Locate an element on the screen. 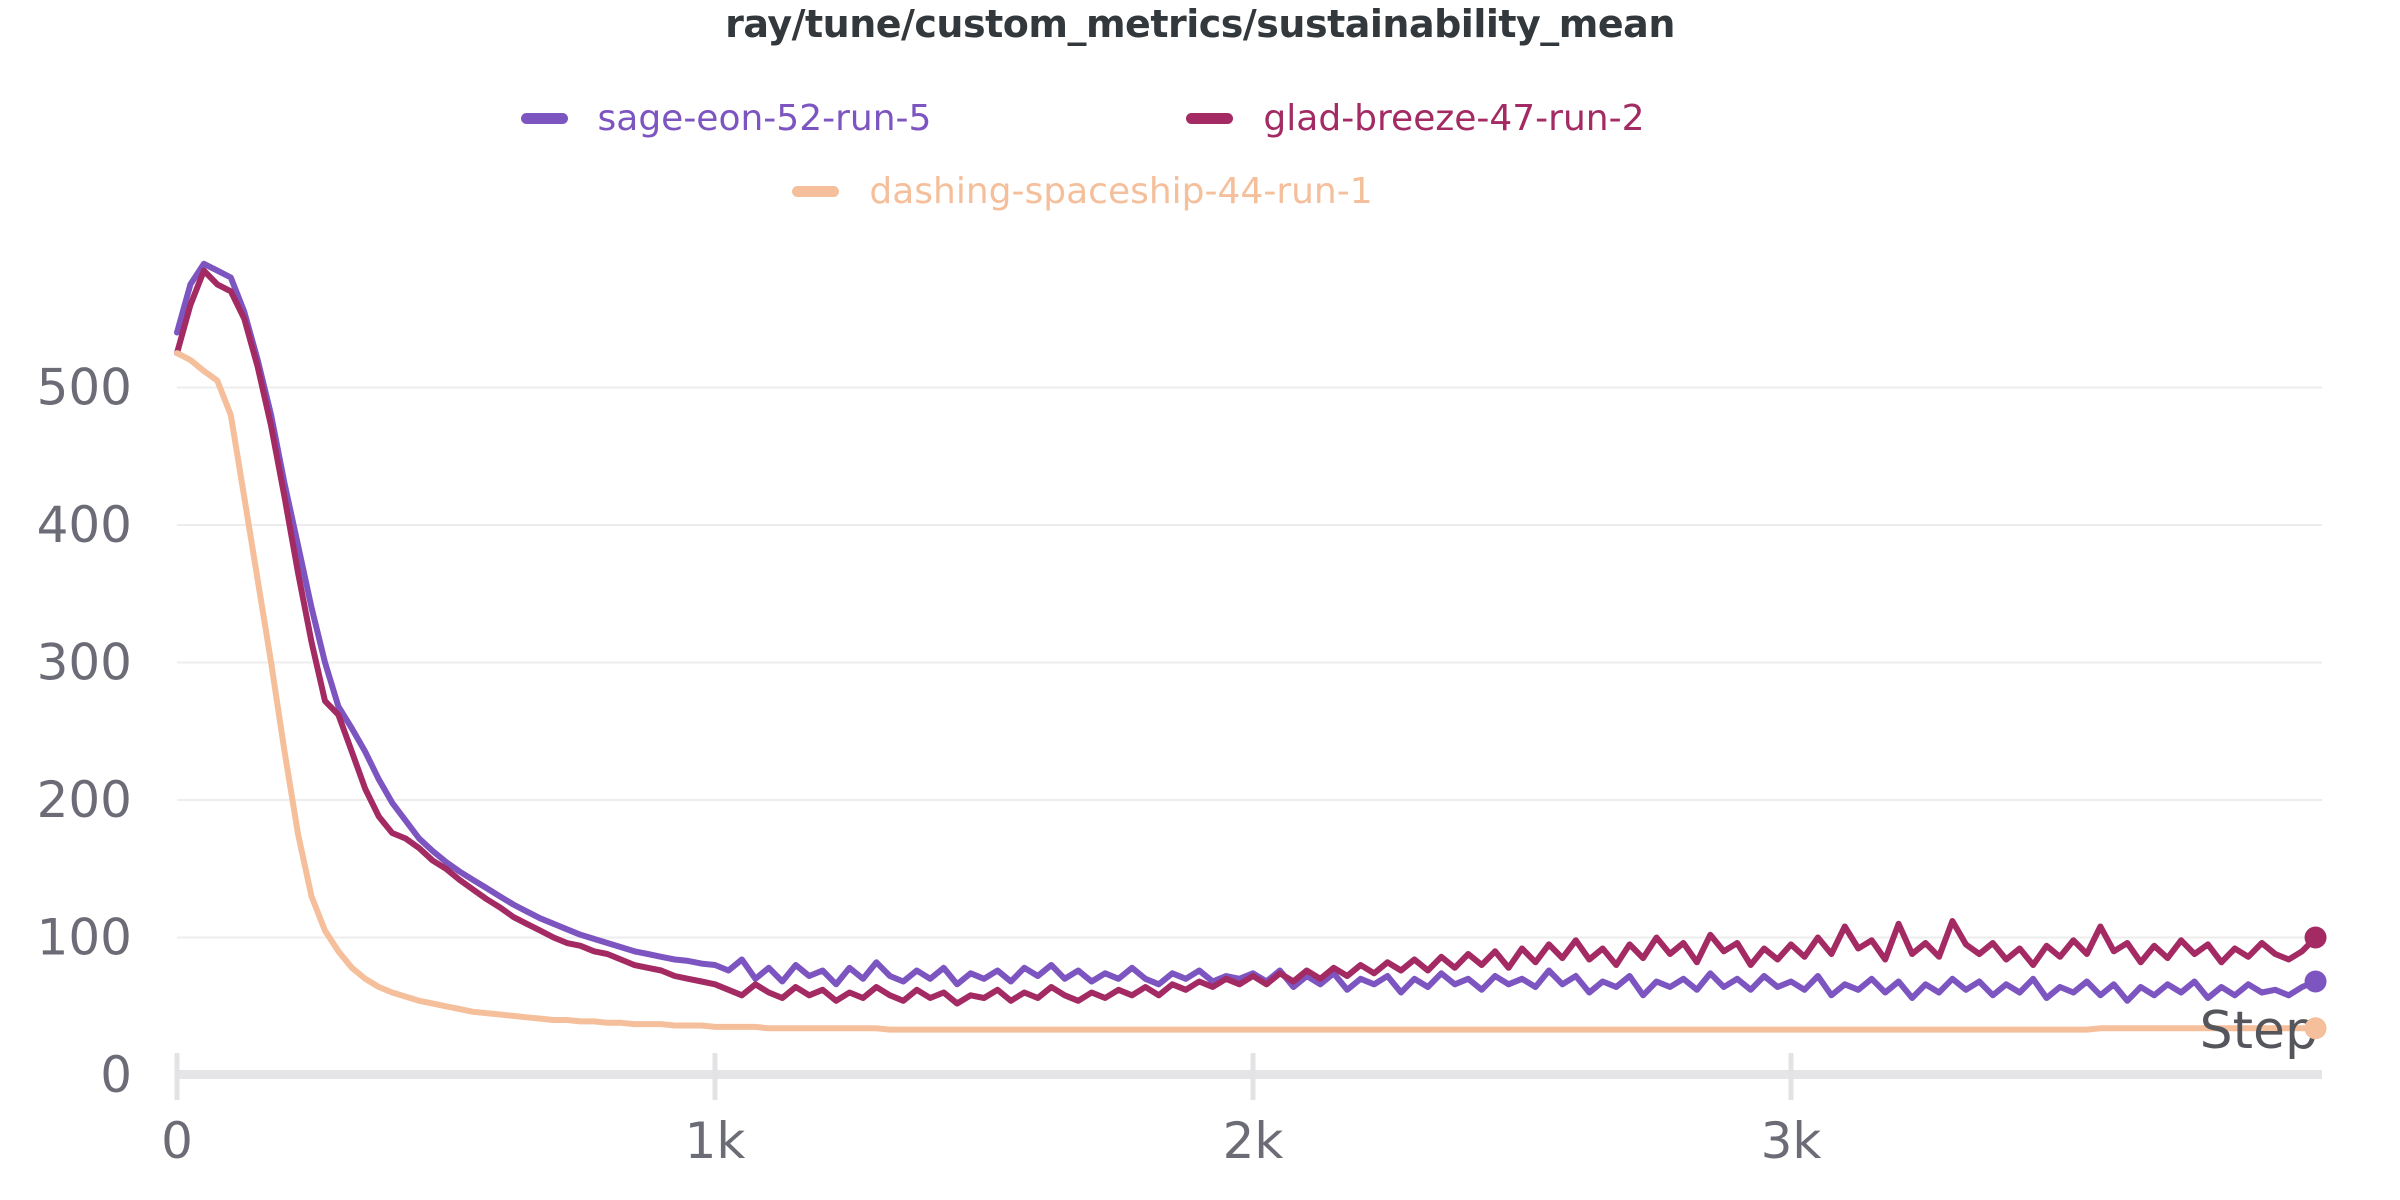 The image size is (2400, 1200). legend-item-sage-eon-52-run-5: sage-eon-52-run-5 is located at coordinates (726, 118).